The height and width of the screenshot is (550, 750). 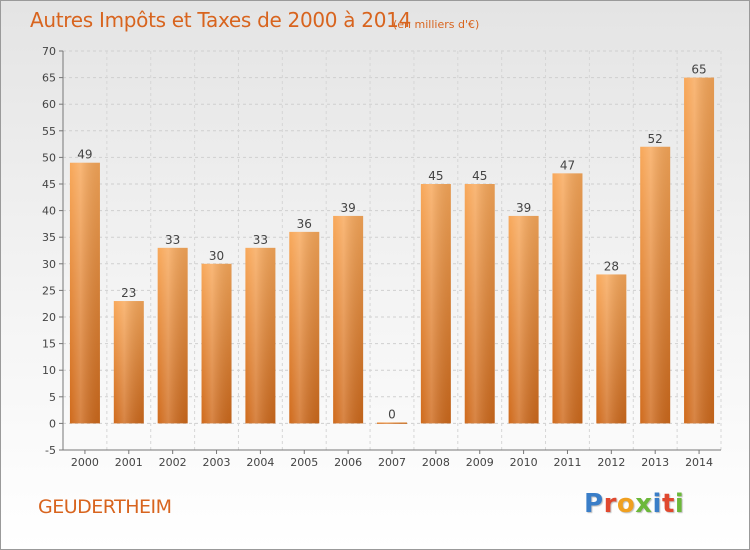 What do you see at coordinates (610, 504) in the screenshot?
I see `logo-letter: r` at bounding box center [610, 504].